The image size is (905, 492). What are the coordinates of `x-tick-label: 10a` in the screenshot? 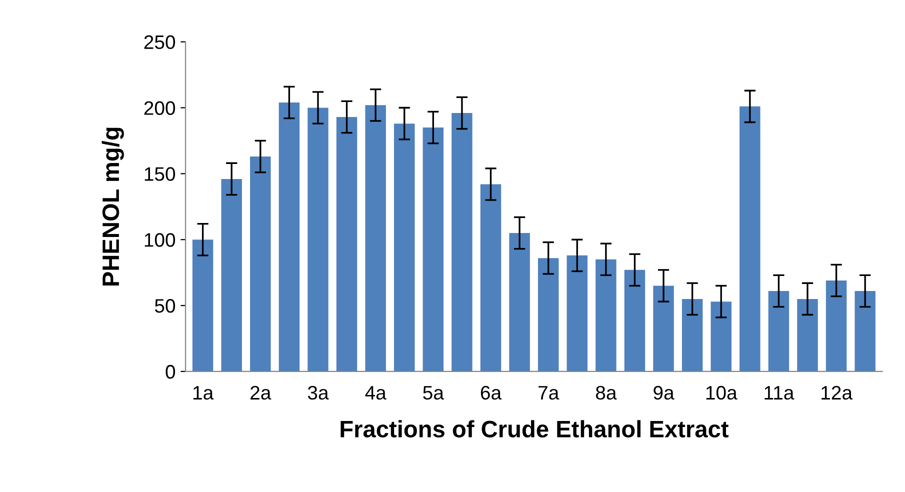 It's located at (722, 393).